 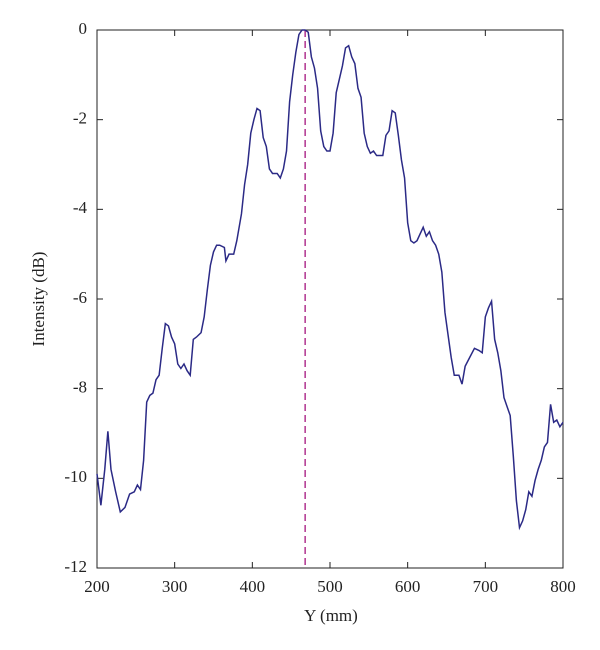 I want to click on x-tick-label: 400, so click(x=253, y=586).